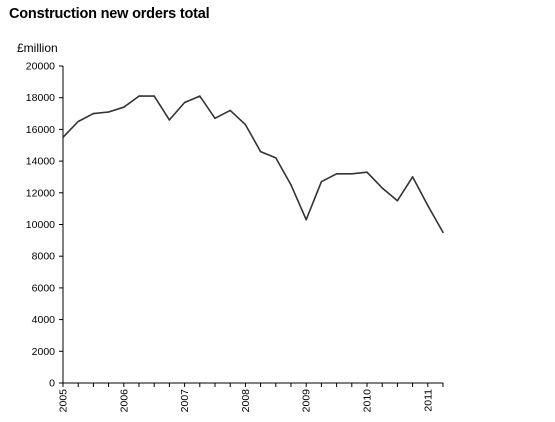  Describe the element at coordinates (44, 257) in the screenshot. I see `y-tick-label: 8000` at that location.